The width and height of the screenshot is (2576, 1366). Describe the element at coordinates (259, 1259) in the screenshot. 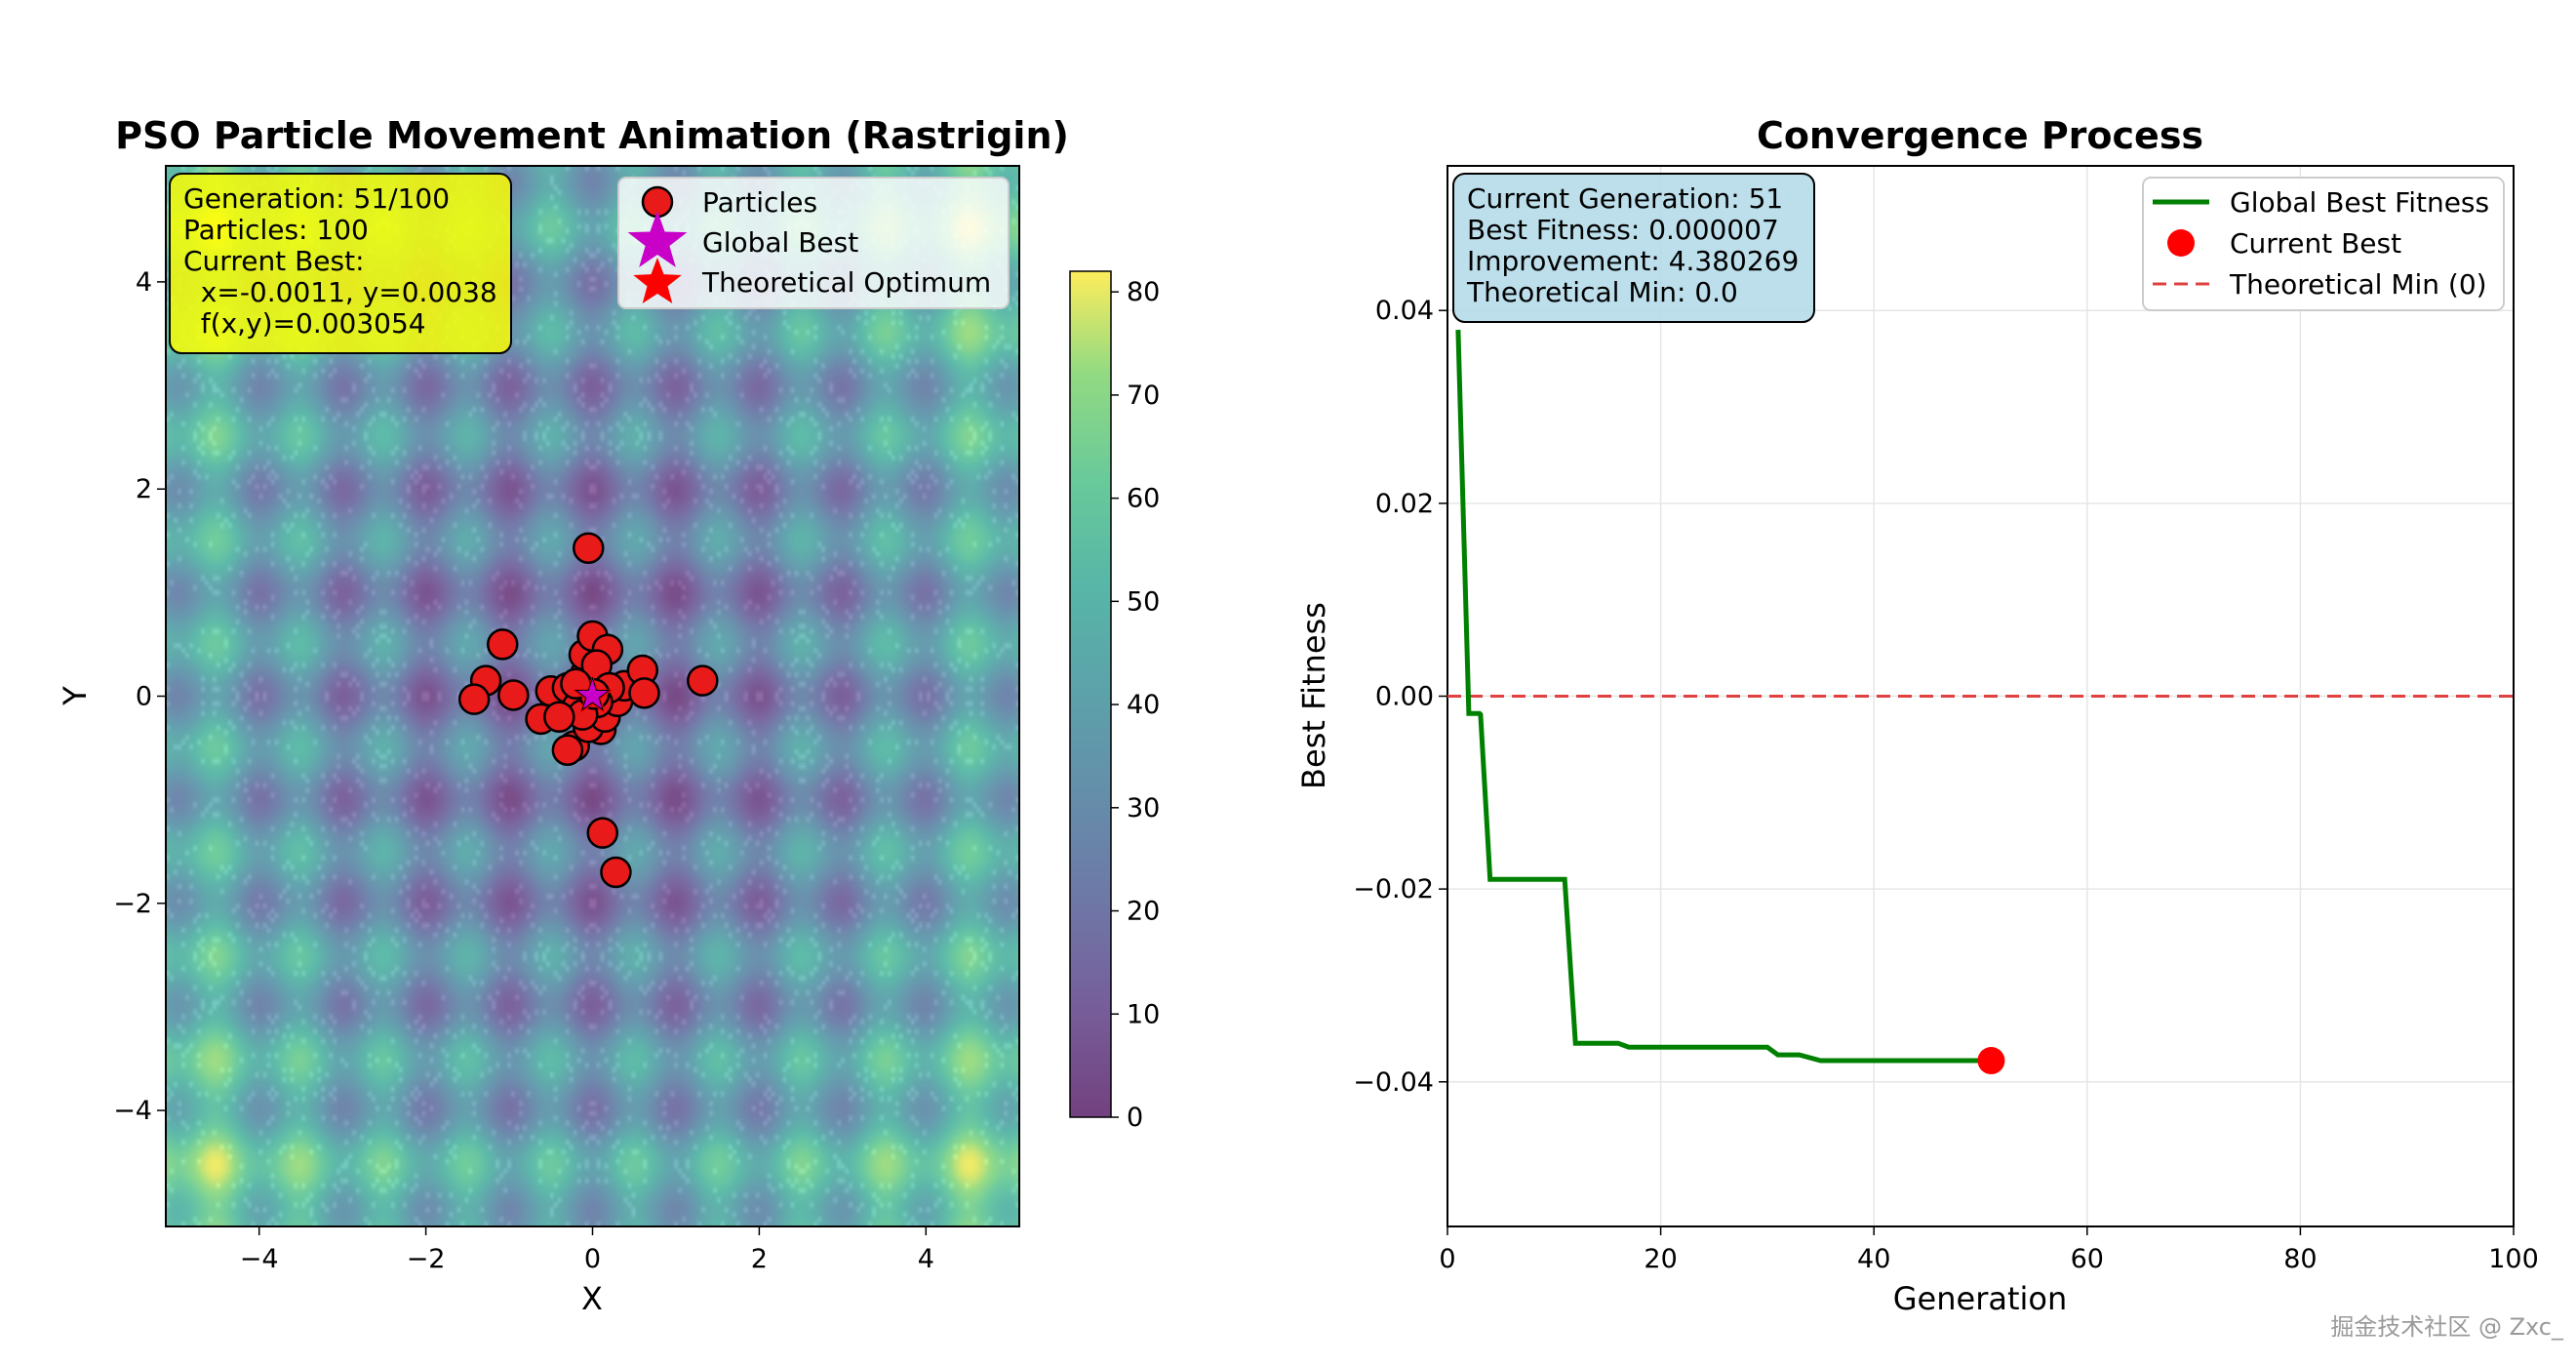

I see `left-xtick-label: −4` at that location.